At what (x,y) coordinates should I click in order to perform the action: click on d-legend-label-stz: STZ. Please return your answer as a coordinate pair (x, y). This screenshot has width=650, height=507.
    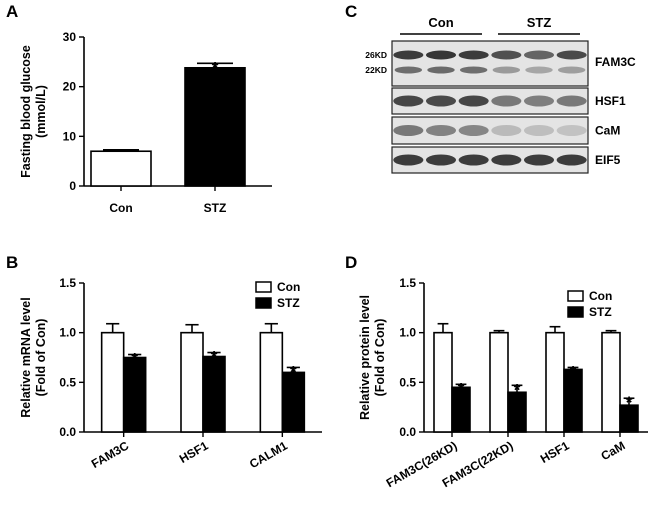
    Looking at the image, I should click on (600, 312).